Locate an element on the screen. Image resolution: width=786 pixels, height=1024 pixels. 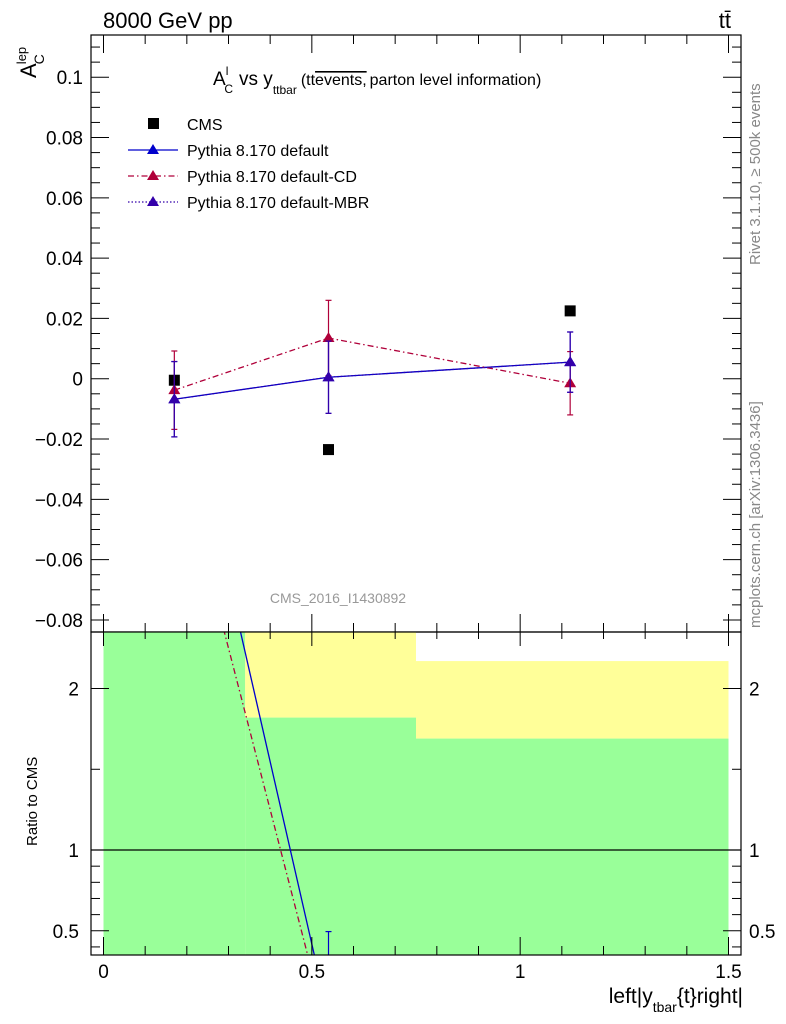
header-process-label: tt̄ is located at coordinates (725, 20).